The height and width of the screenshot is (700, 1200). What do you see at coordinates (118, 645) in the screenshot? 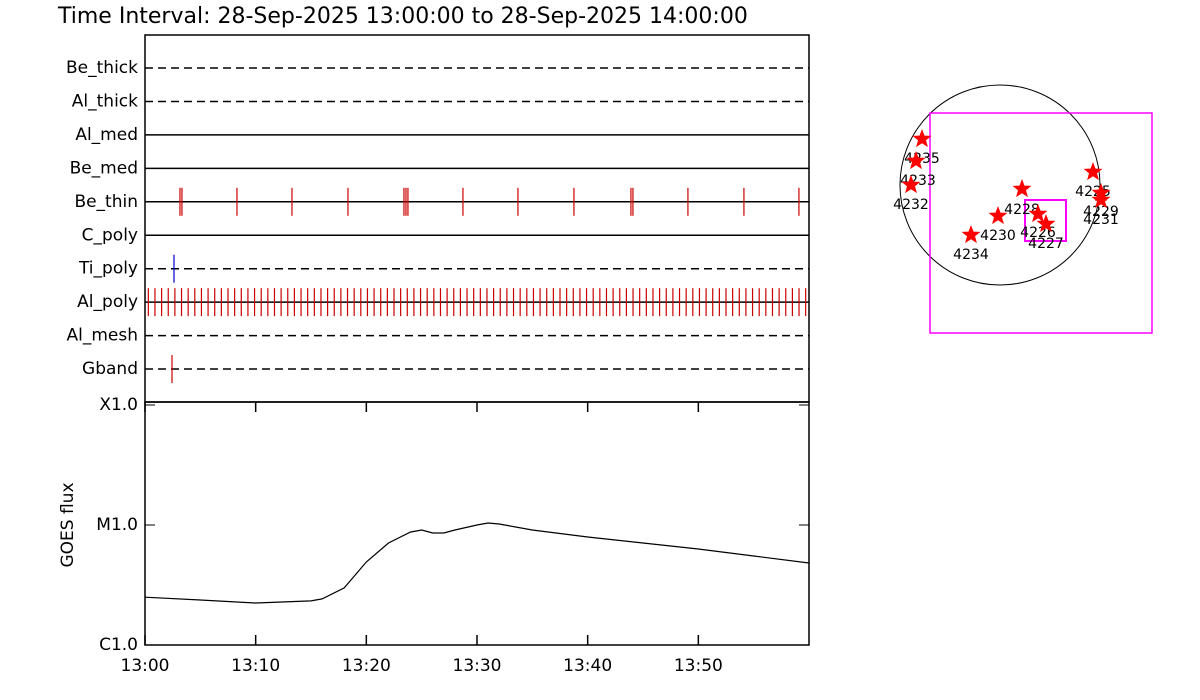
I see `y-tick-label: C1.0` at bounding box center [118, 645].